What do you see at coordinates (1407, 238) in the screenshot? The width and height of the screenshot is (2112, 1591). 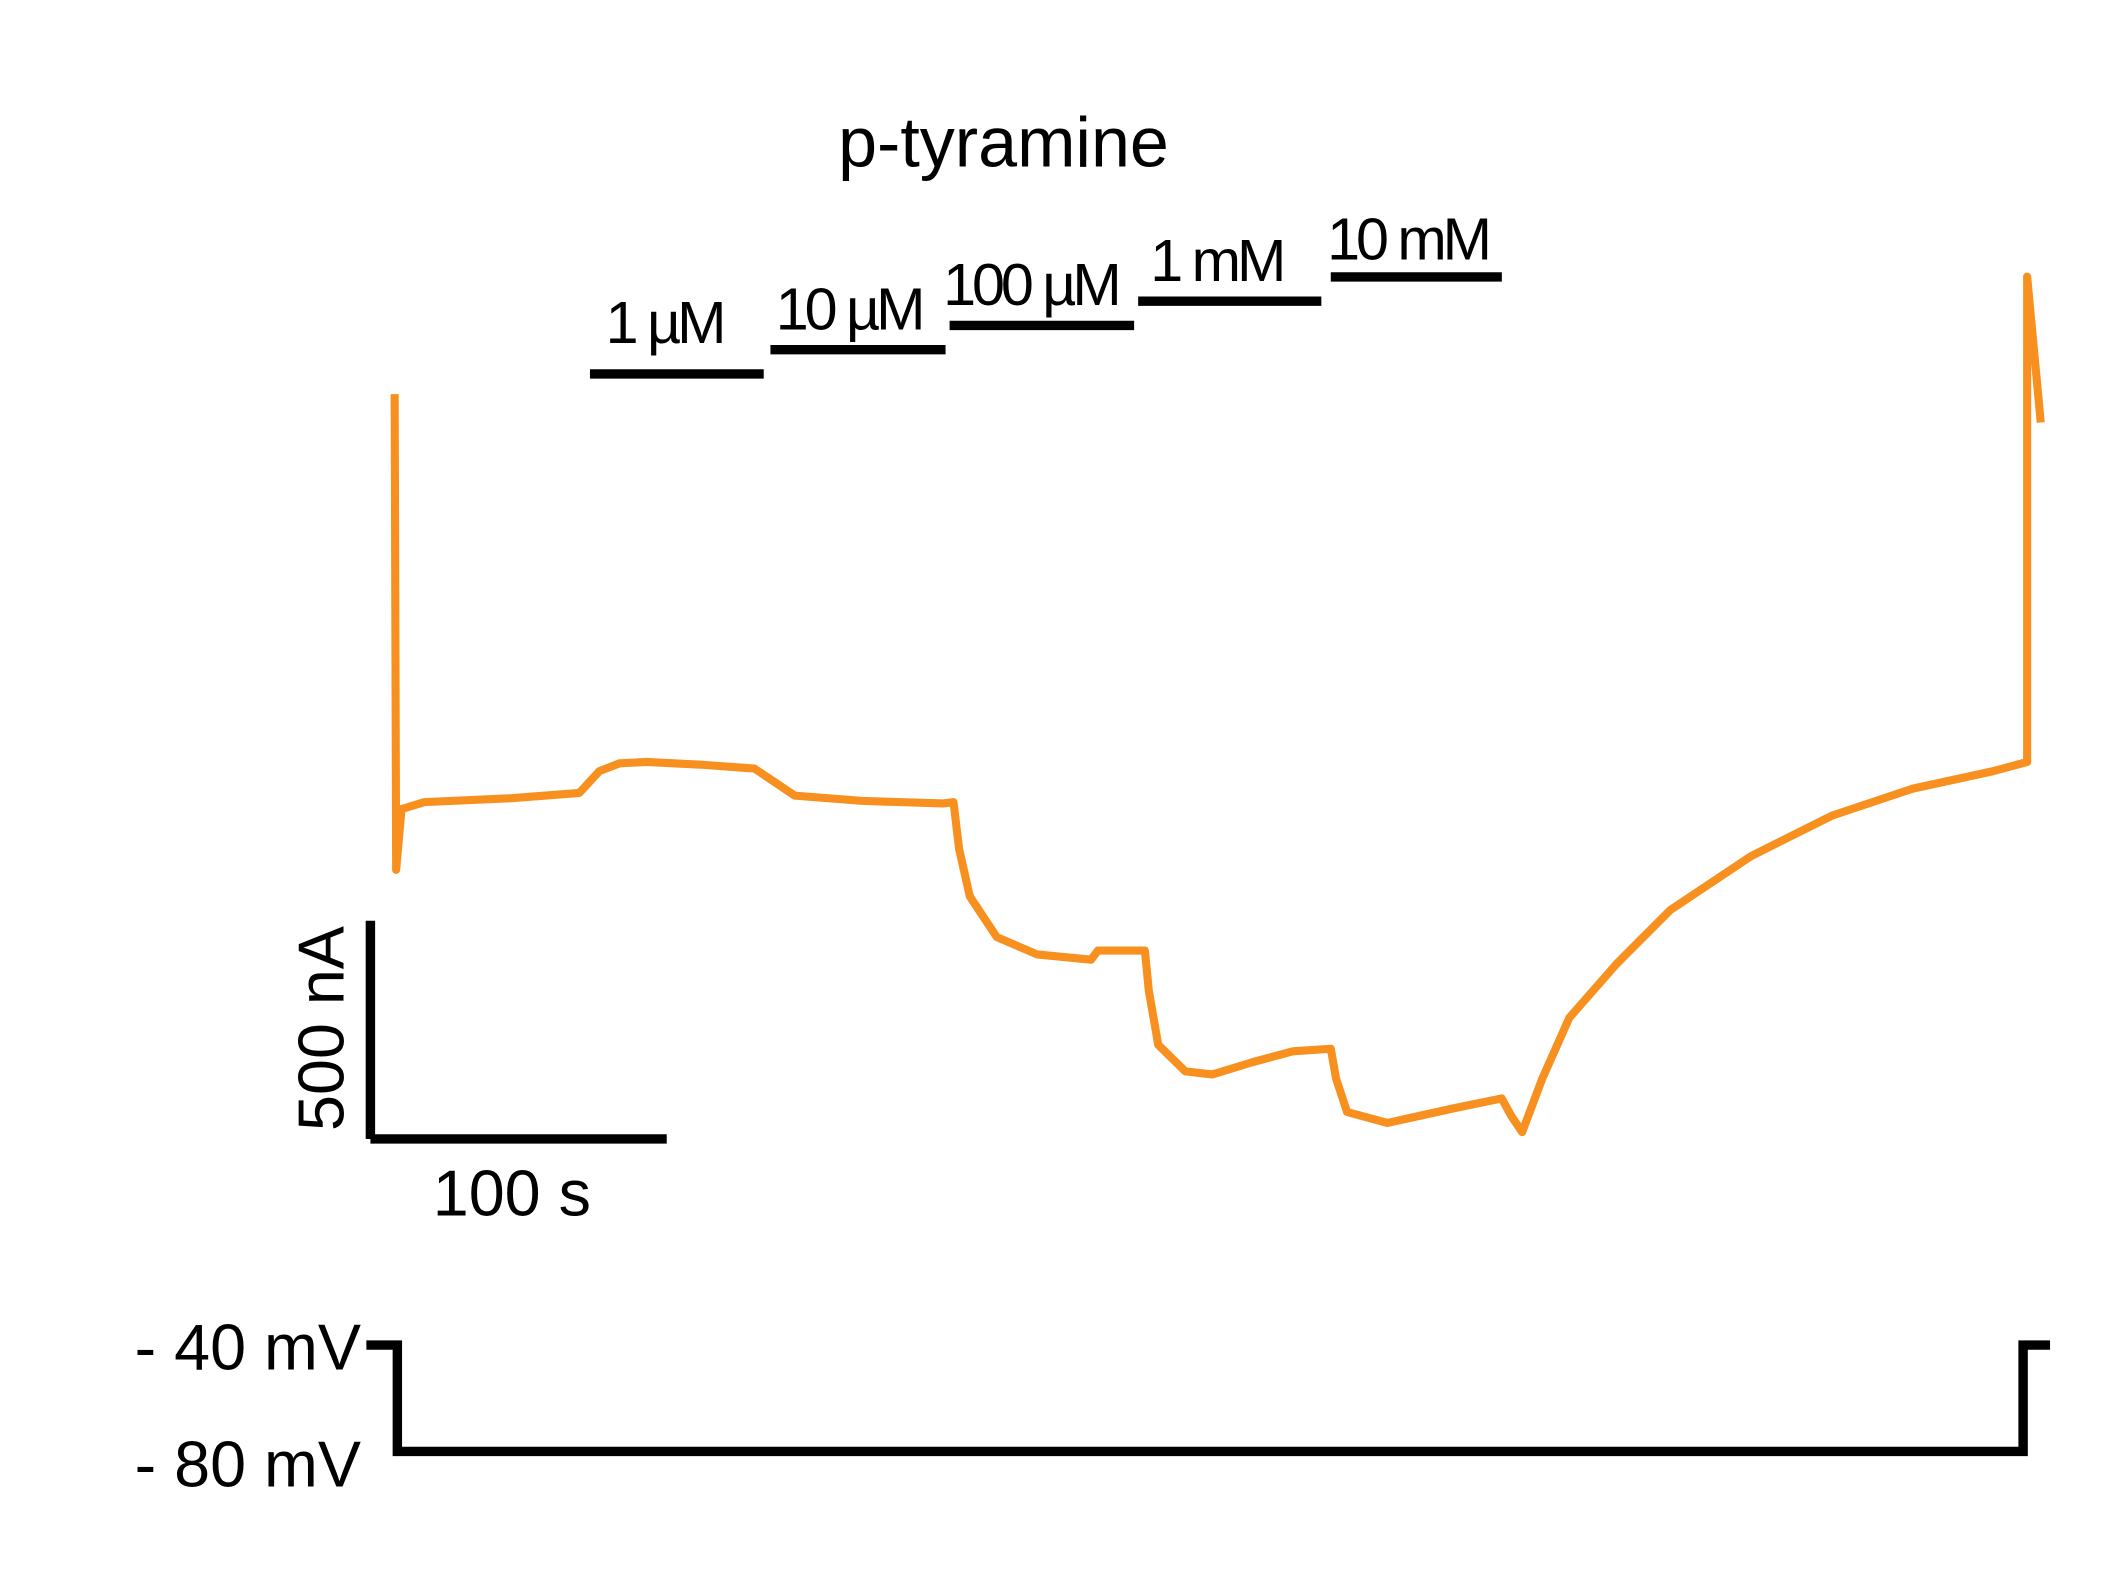 I see `concentration-label: 10 mM` at bounding box center [1407, 238].